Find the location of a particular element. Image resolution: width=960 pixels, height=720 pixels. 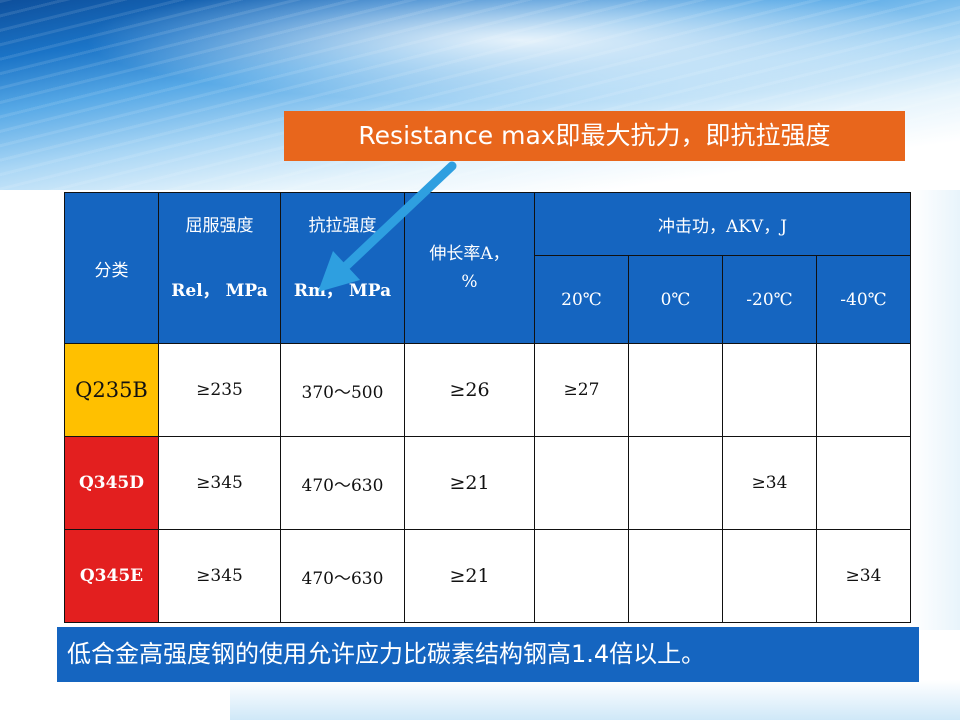

yield-strength-label: 屈服强度 is located at coordinates (219, 226).